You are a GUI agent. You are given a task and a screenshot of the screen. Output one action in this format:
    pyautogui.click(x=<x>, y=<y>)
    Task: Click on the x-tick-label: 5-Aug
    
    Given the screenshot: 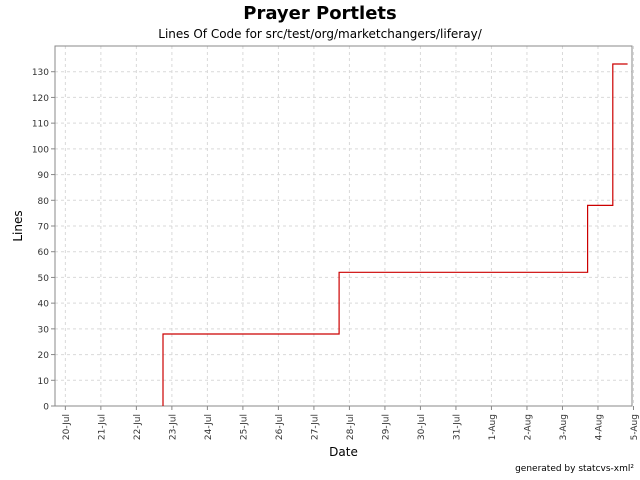 What is the action you would take?
    pyautogui.click(x=635, y=427)
    